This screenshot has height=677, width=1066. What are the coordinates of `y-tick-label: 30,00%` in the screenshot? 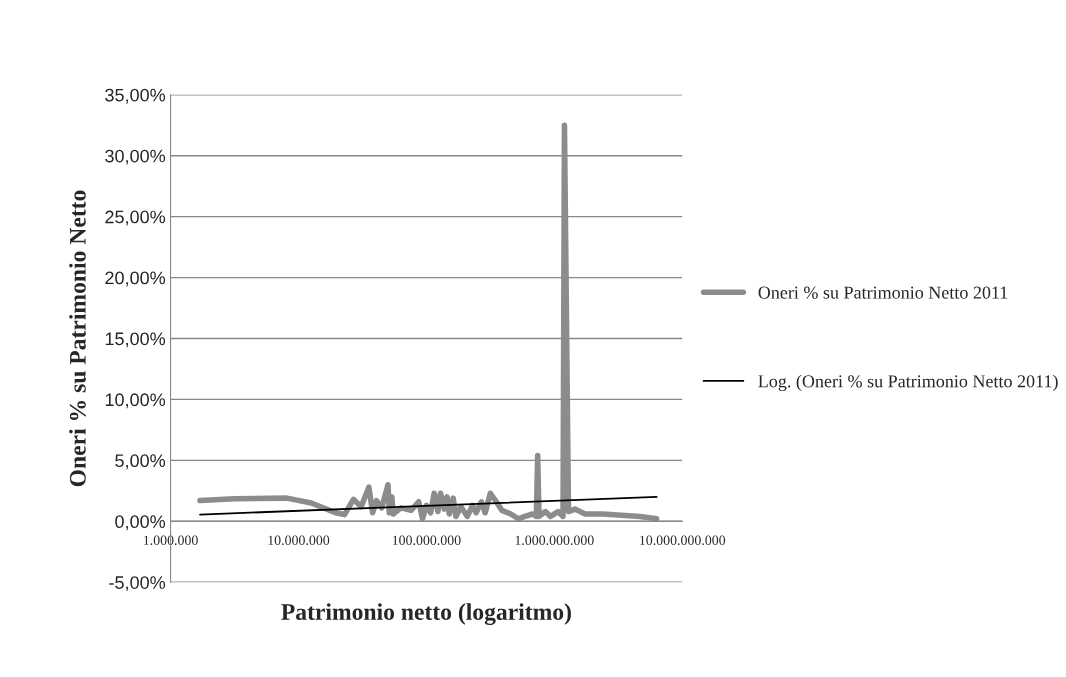 It's located at (135, 157).